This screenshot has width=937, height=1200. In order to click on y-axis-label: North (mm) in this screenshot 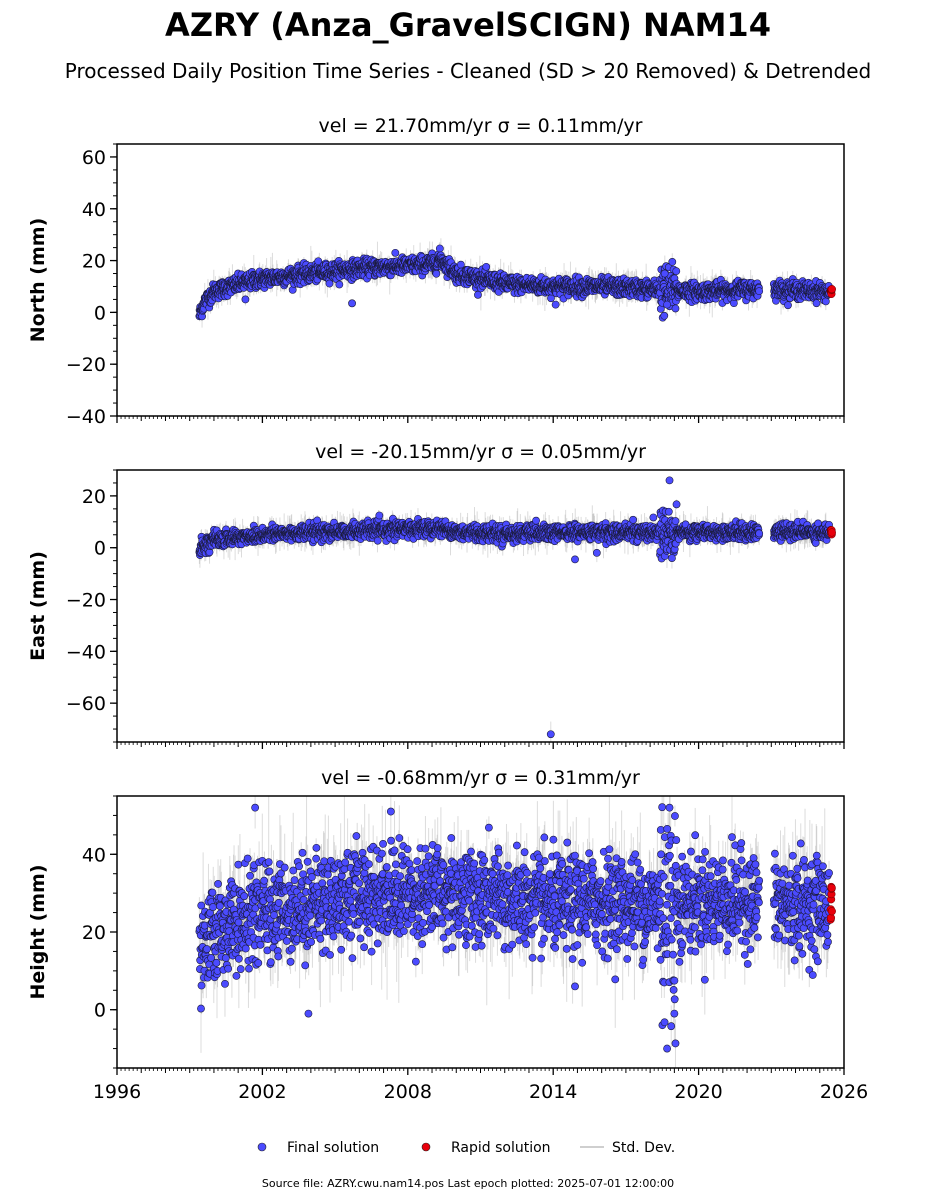, I will do `click(38, 280)`.